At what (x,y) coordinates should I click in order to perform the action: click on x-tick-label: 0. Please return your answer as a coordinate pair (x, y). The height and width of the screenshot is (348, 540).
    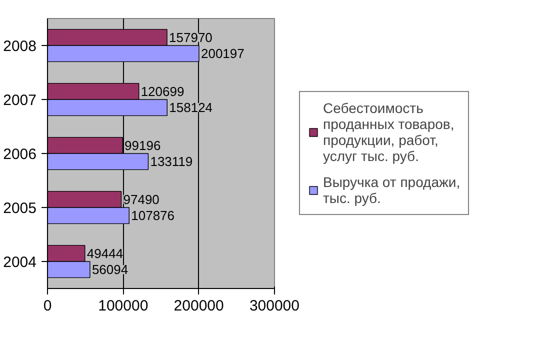
    Looking at the image, I should click on (47, 306).